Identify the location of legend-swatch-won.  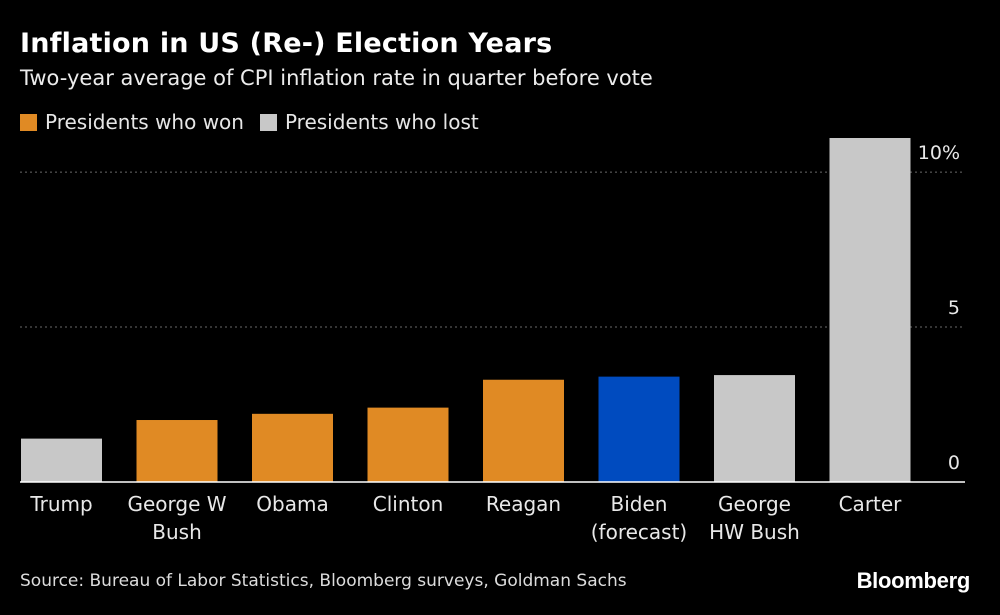
(28, 122).